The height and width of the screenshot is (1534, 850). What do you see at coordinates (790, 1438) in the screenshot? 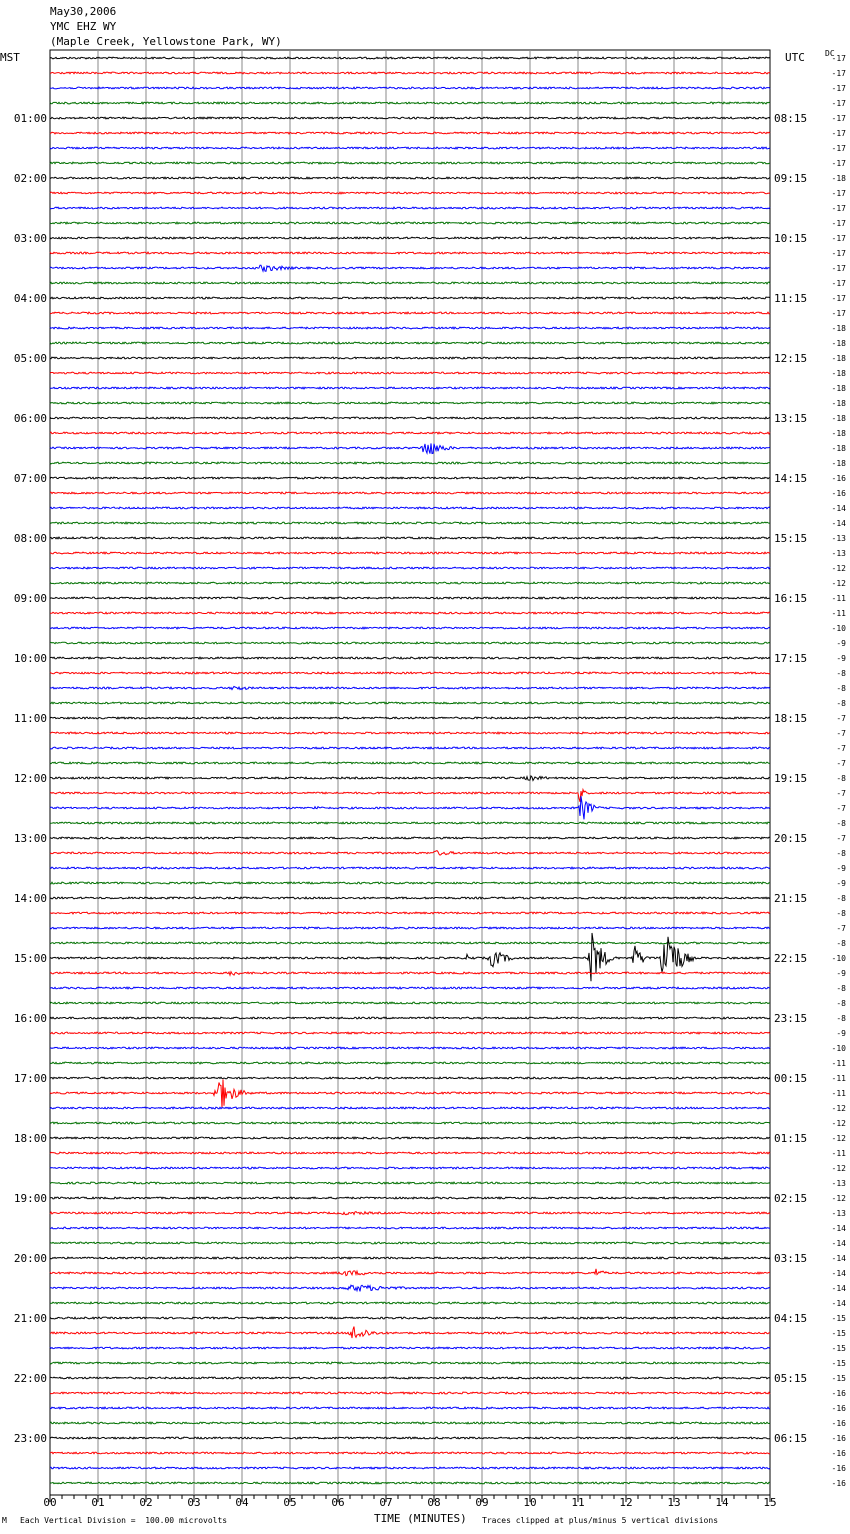
I see `utc-hour-label: 06:15` at bounding box center [790, 1438].